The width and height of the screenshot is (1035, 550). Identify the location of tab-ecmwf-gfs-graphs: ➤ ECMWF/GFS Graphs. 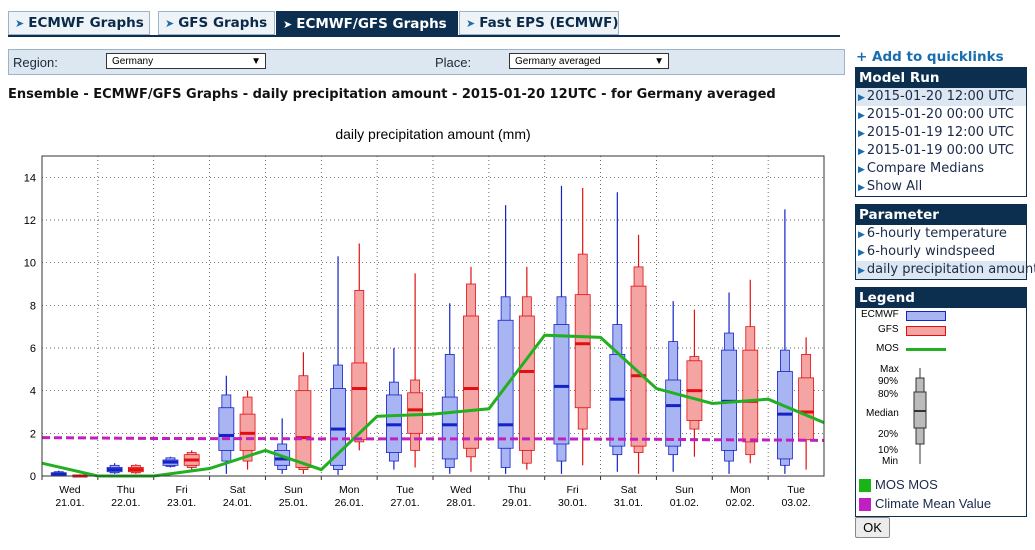
(367, 24).